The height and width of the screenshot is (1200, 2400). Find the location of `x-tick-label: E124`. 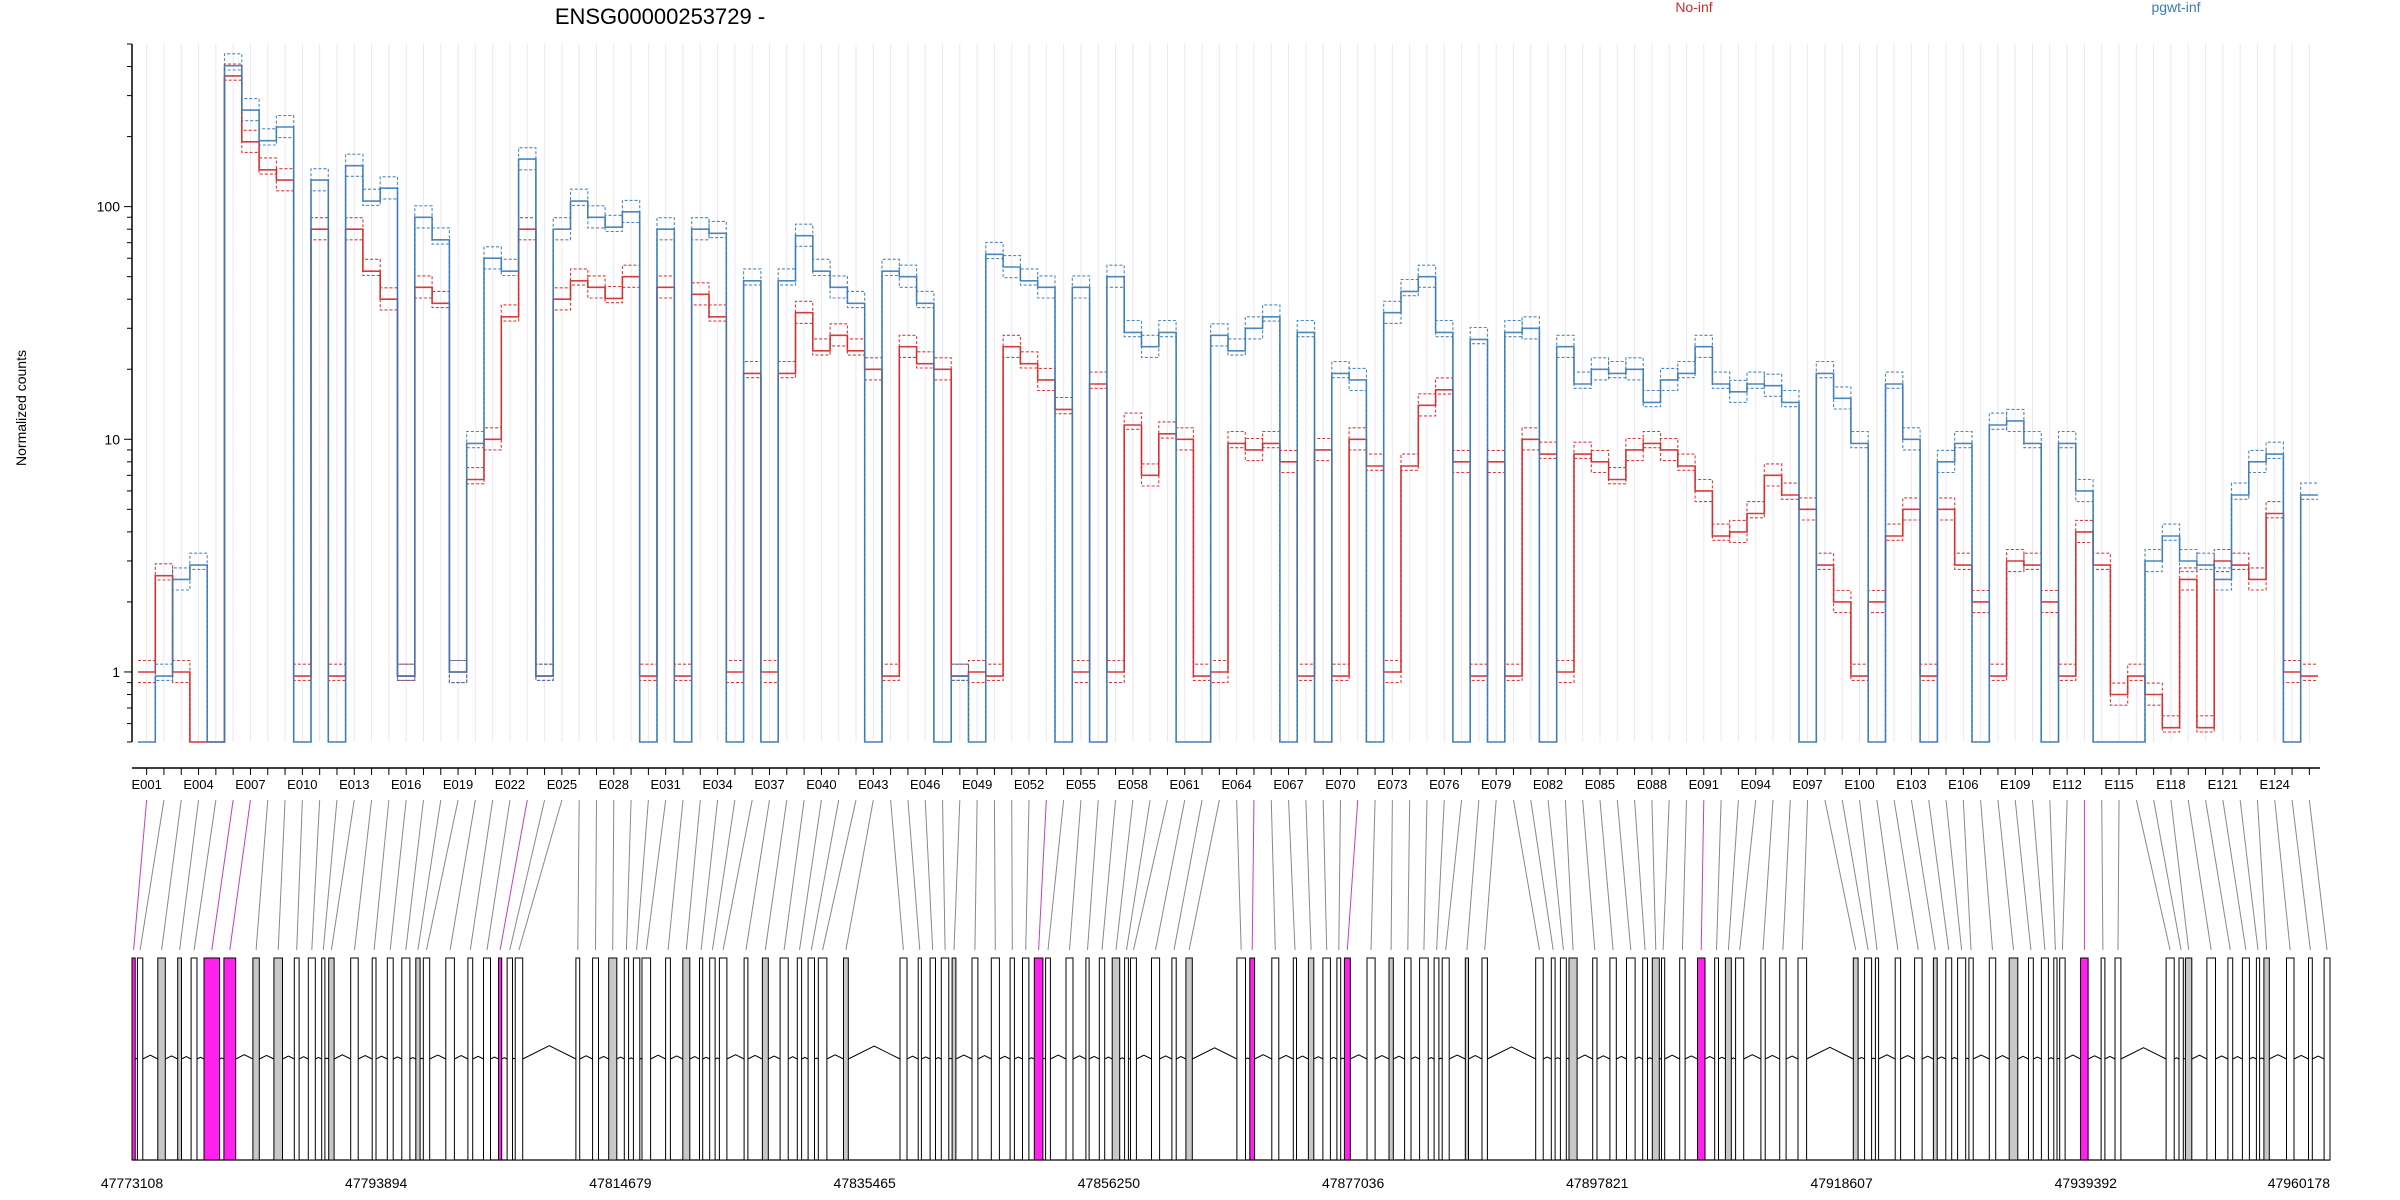

x-tick-label: E124 is located at coordinates (2275, 784).